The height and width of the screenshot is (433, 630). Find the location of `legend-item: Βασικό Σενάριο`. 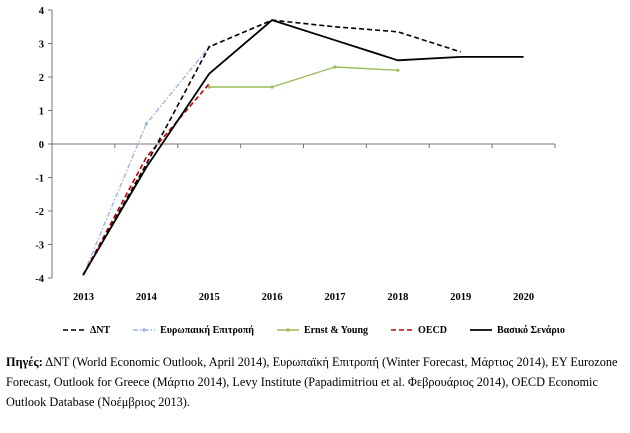

legend-item: Βασικό Σενάριο is located at coordinates (517, 330).